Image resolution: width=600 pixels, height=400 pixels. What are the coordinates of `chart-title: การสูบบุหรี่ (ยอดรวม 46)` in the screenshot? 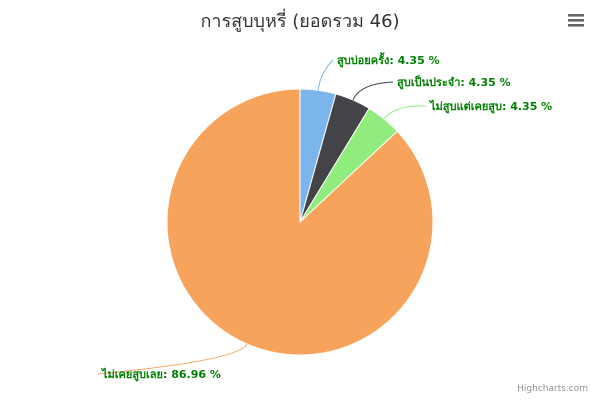 It's located at (300, 21).